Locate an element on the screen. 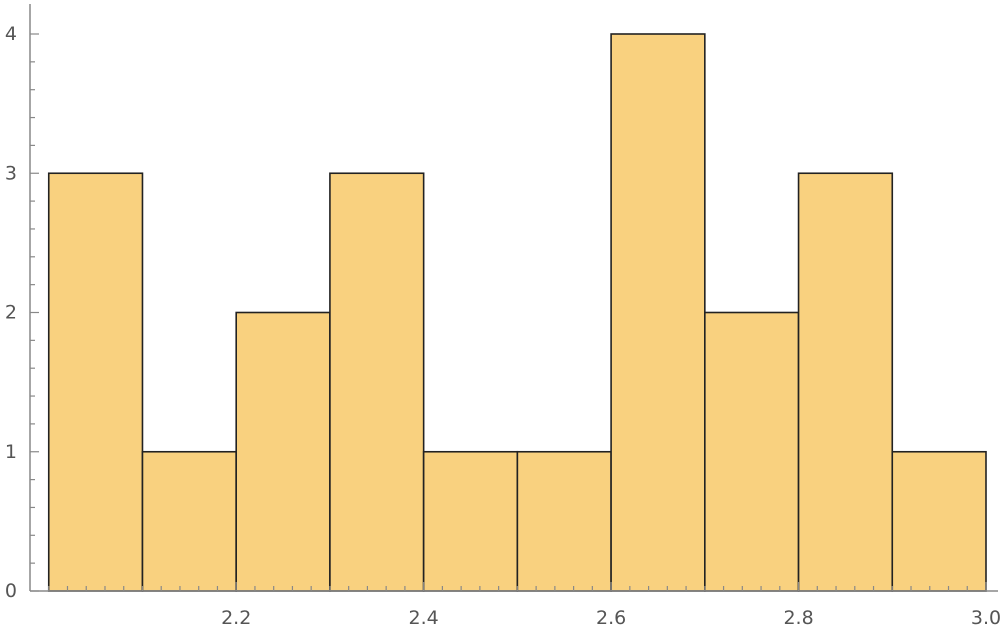 The width and height of the screenshot is (1000, 629). y-tick-label: 3 is located at coordinates (11, 173).